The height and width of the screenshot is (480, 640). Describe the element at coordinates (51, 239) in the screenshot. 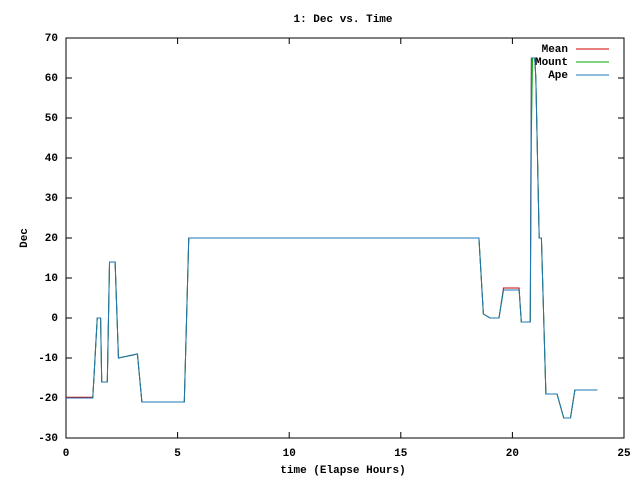

I see `y-tick-label: 20` at that location.